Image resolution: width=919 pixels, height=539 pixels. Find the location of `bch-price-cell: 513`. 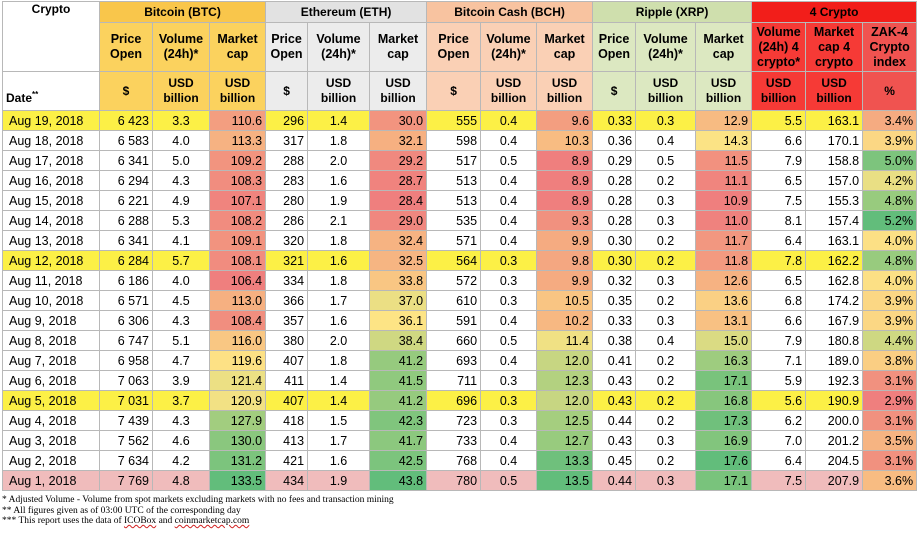

bch-price-cell: 513 is located at coordinates (454, 180).